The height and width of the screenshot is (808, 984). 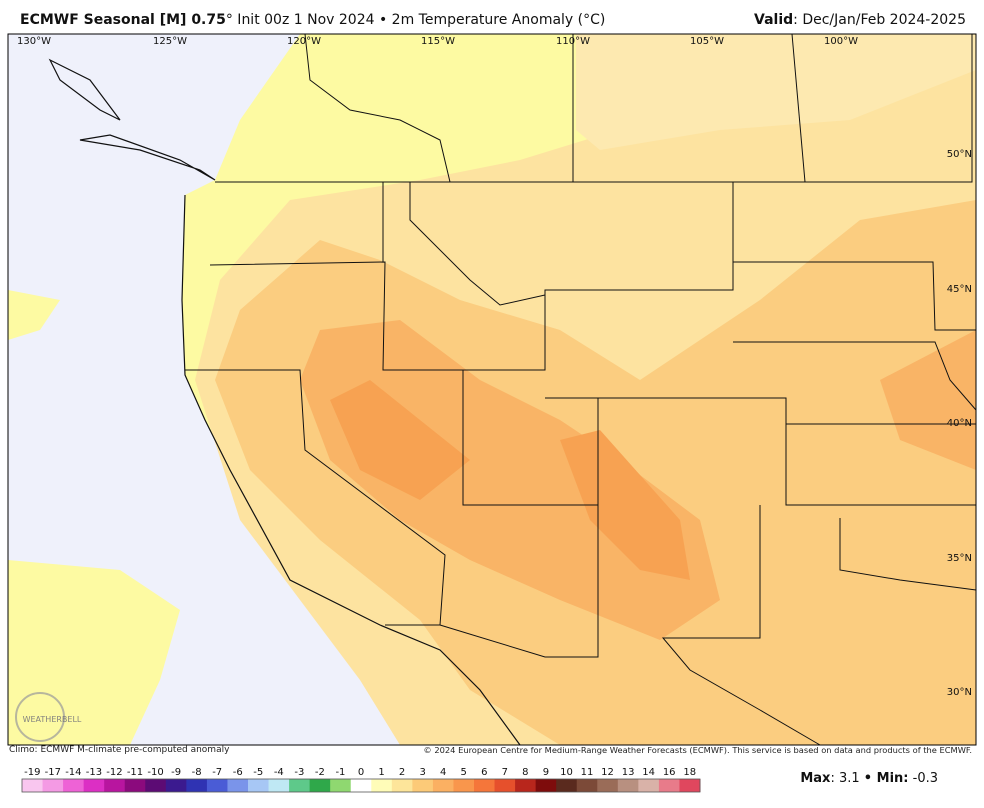 I want to click on max-label: Max, so click(x=815, y=778).